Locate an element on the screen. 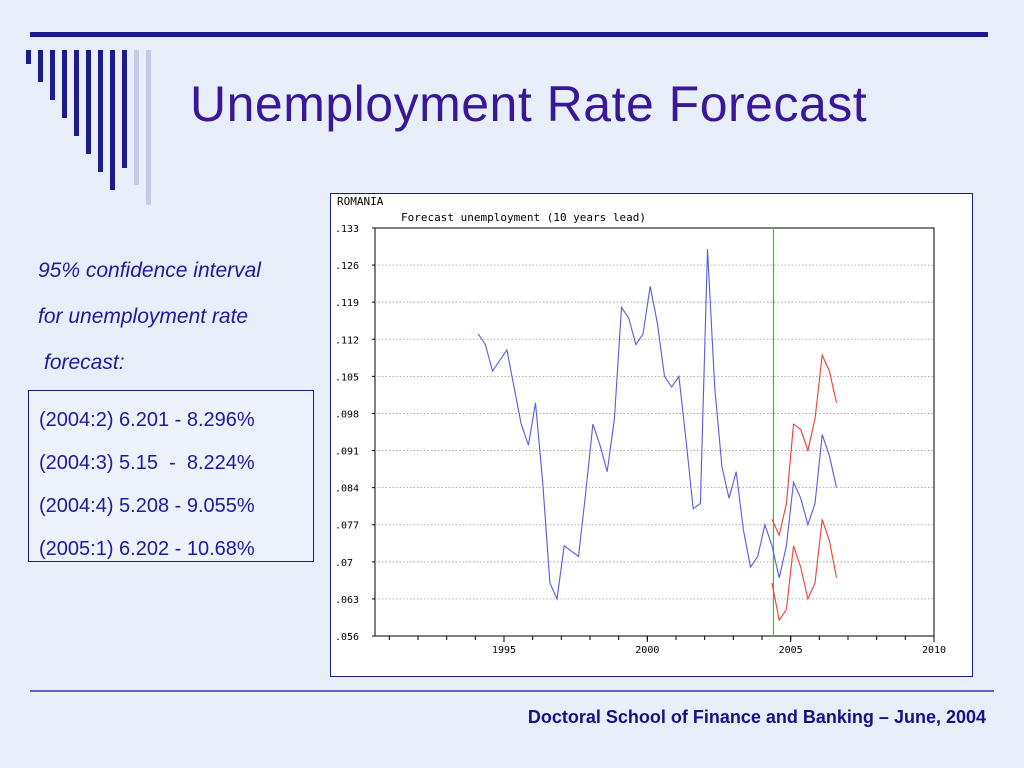 The width and height of the screenshot is (1024, 768). y-tick-label: .07 is located at coordinates (344, 563).